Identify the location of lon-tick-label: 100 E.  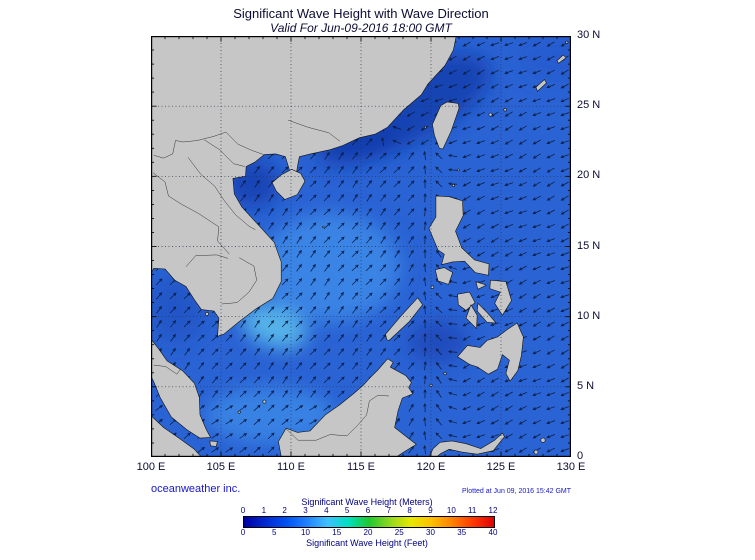
(151, 467).